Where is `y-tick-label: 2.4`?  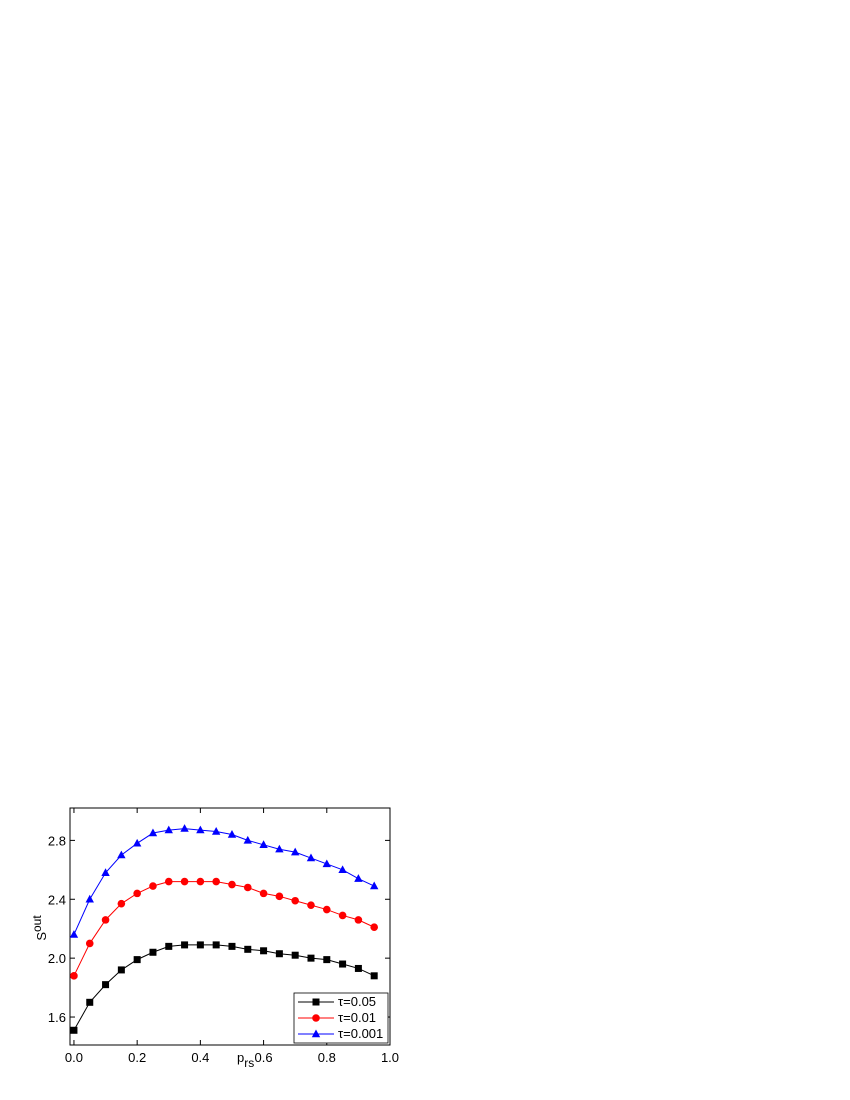
y-tick-label: 2.4 is located at coordinates (57, 899).